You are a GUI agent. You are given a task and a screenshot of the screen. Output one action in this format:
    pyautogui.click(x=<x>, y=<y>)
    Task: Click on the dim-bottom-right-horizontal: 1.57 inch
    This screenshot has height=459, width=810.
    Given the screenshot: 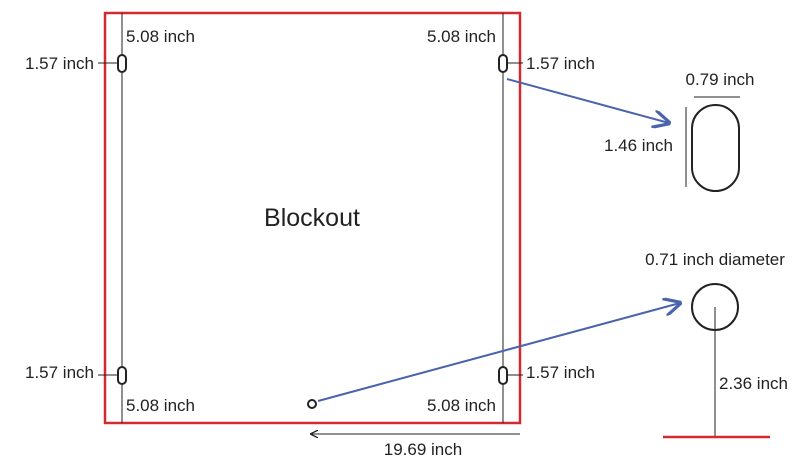 What is the action you would take?
    pyautogui.click(x=560, y=372)
    